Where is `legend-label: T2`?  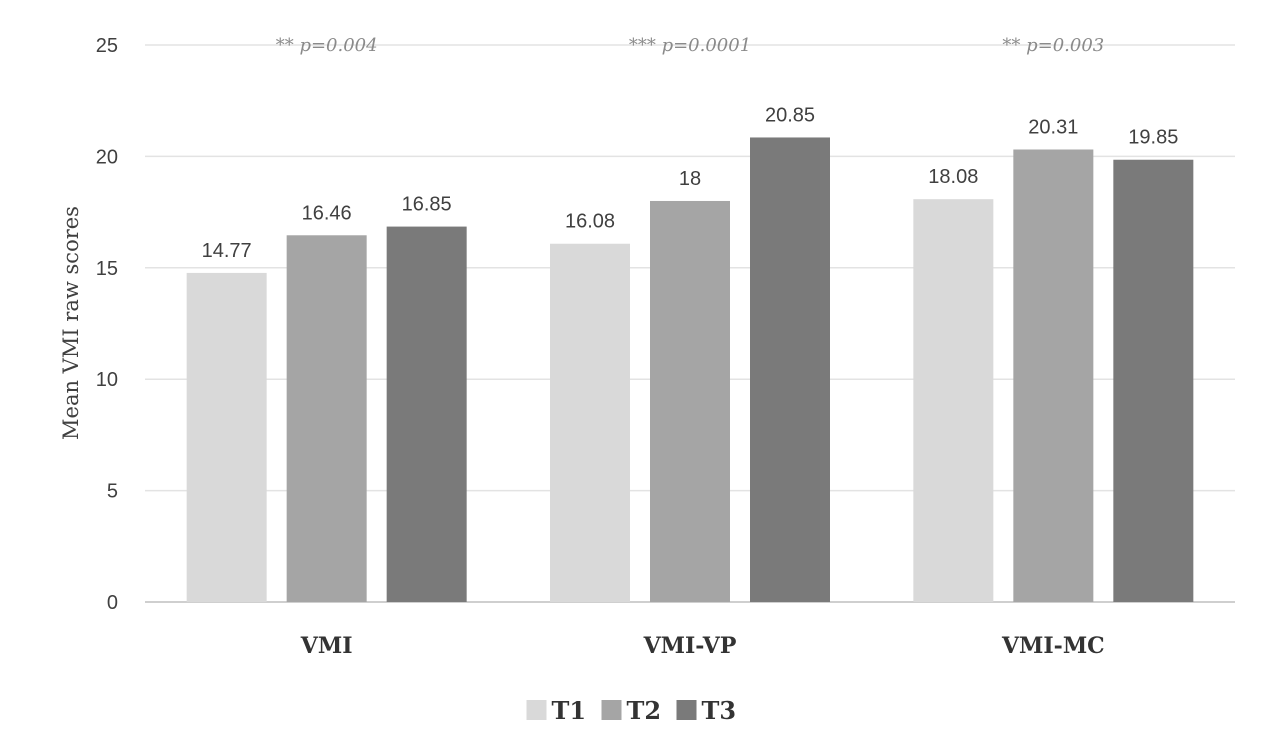
legend-label: T2 is located at coordinates (644, 710).